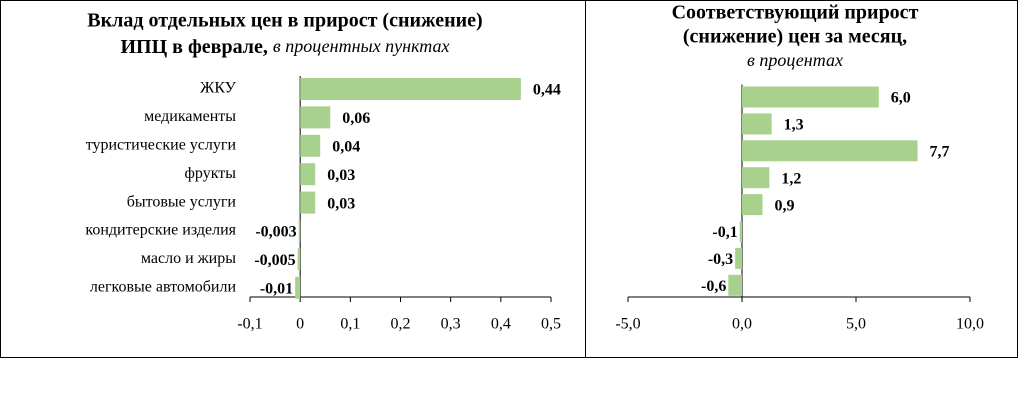  Describe the element at coordinates (856, 324) in the screenshot. I see `x-tick-label: 5,0` at that location.